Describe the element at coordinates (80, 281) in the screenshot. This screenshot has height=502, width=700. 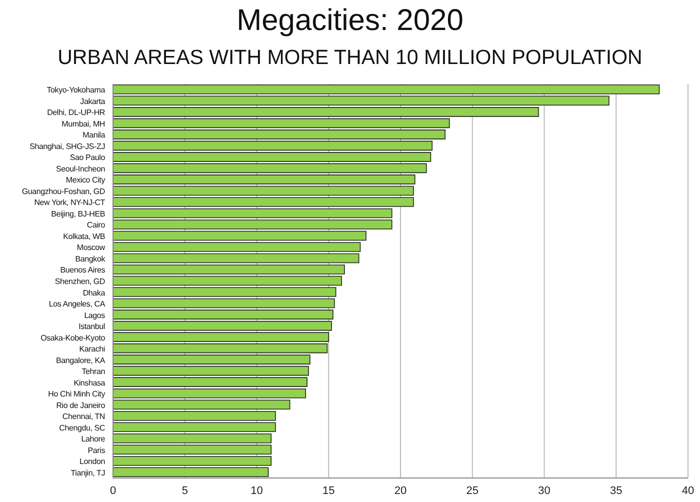
I see `y-tick-label: Shenzhen, GD` at that location.